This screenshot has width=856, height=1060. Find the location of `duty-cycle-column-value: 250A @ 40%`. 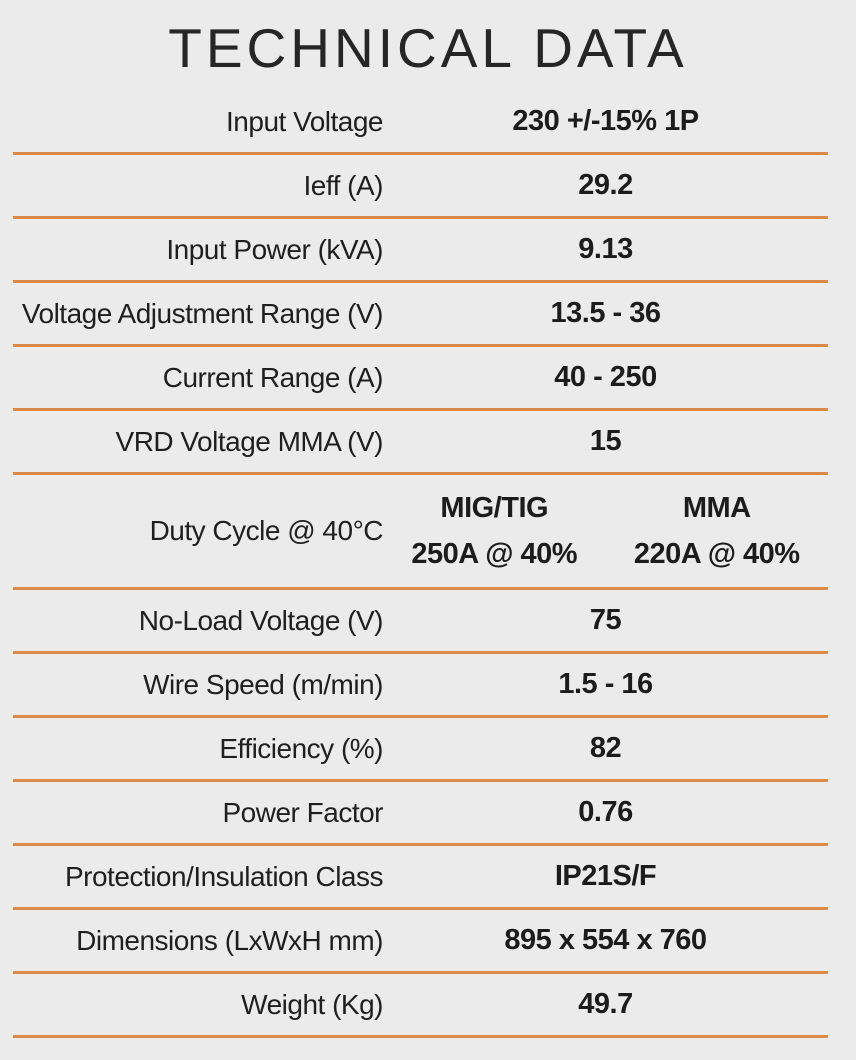

duty-cycle-column-value: 250A @ 40% is located at coordinates (494, 553).